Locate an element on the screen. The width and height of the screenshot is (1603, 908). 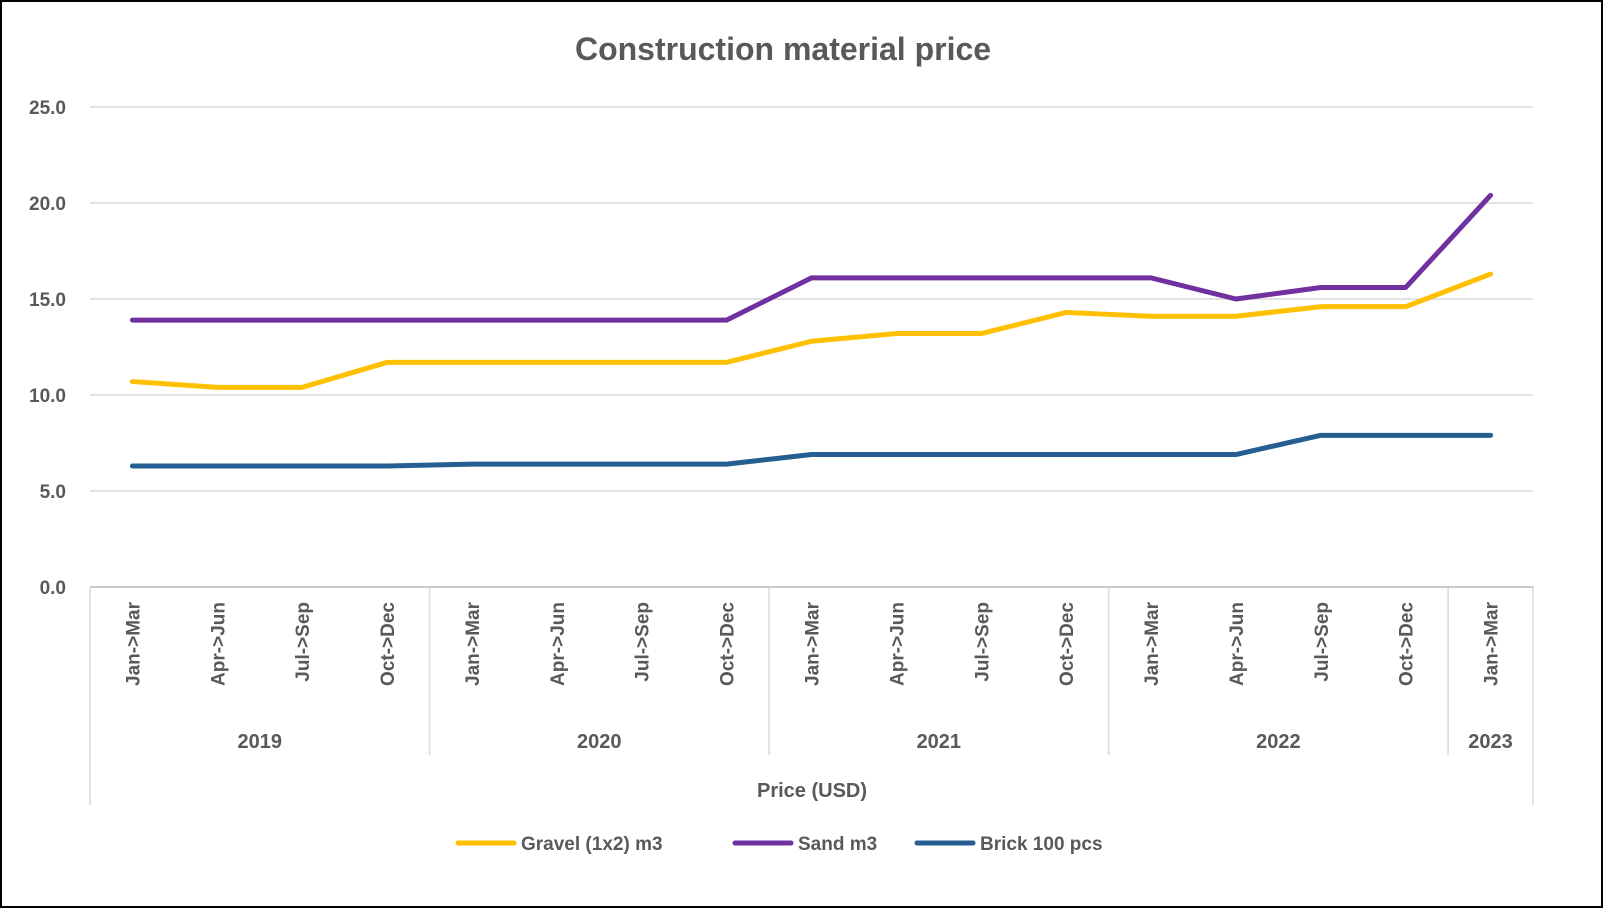
year-group-label: 2019 is located at coordinates (260, 742).